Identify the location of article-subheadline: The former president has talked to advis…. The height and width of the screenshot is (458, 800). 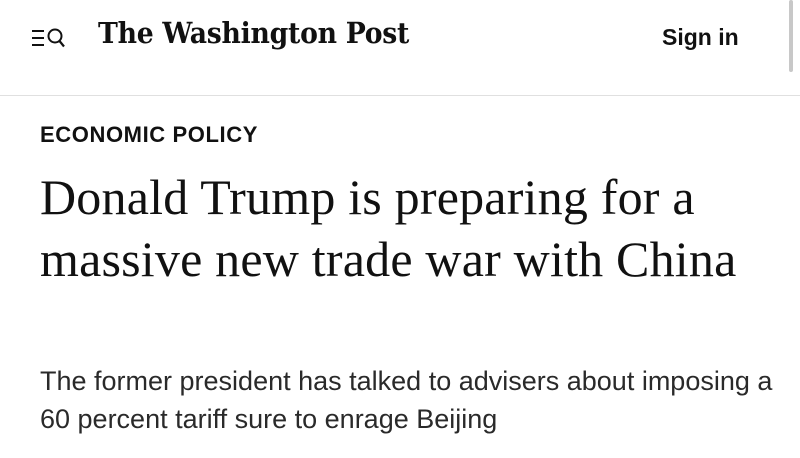
(406, 400).